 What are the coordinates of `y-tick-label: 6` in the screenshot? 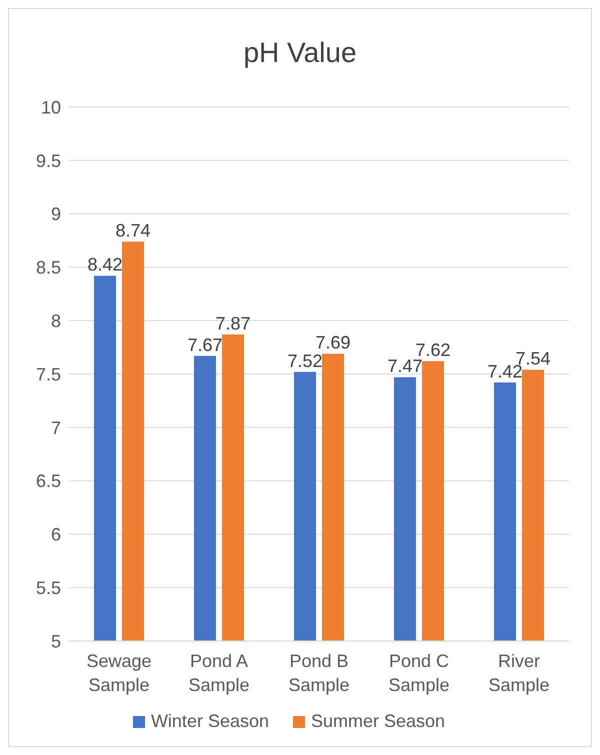 It's located at (55, 534).